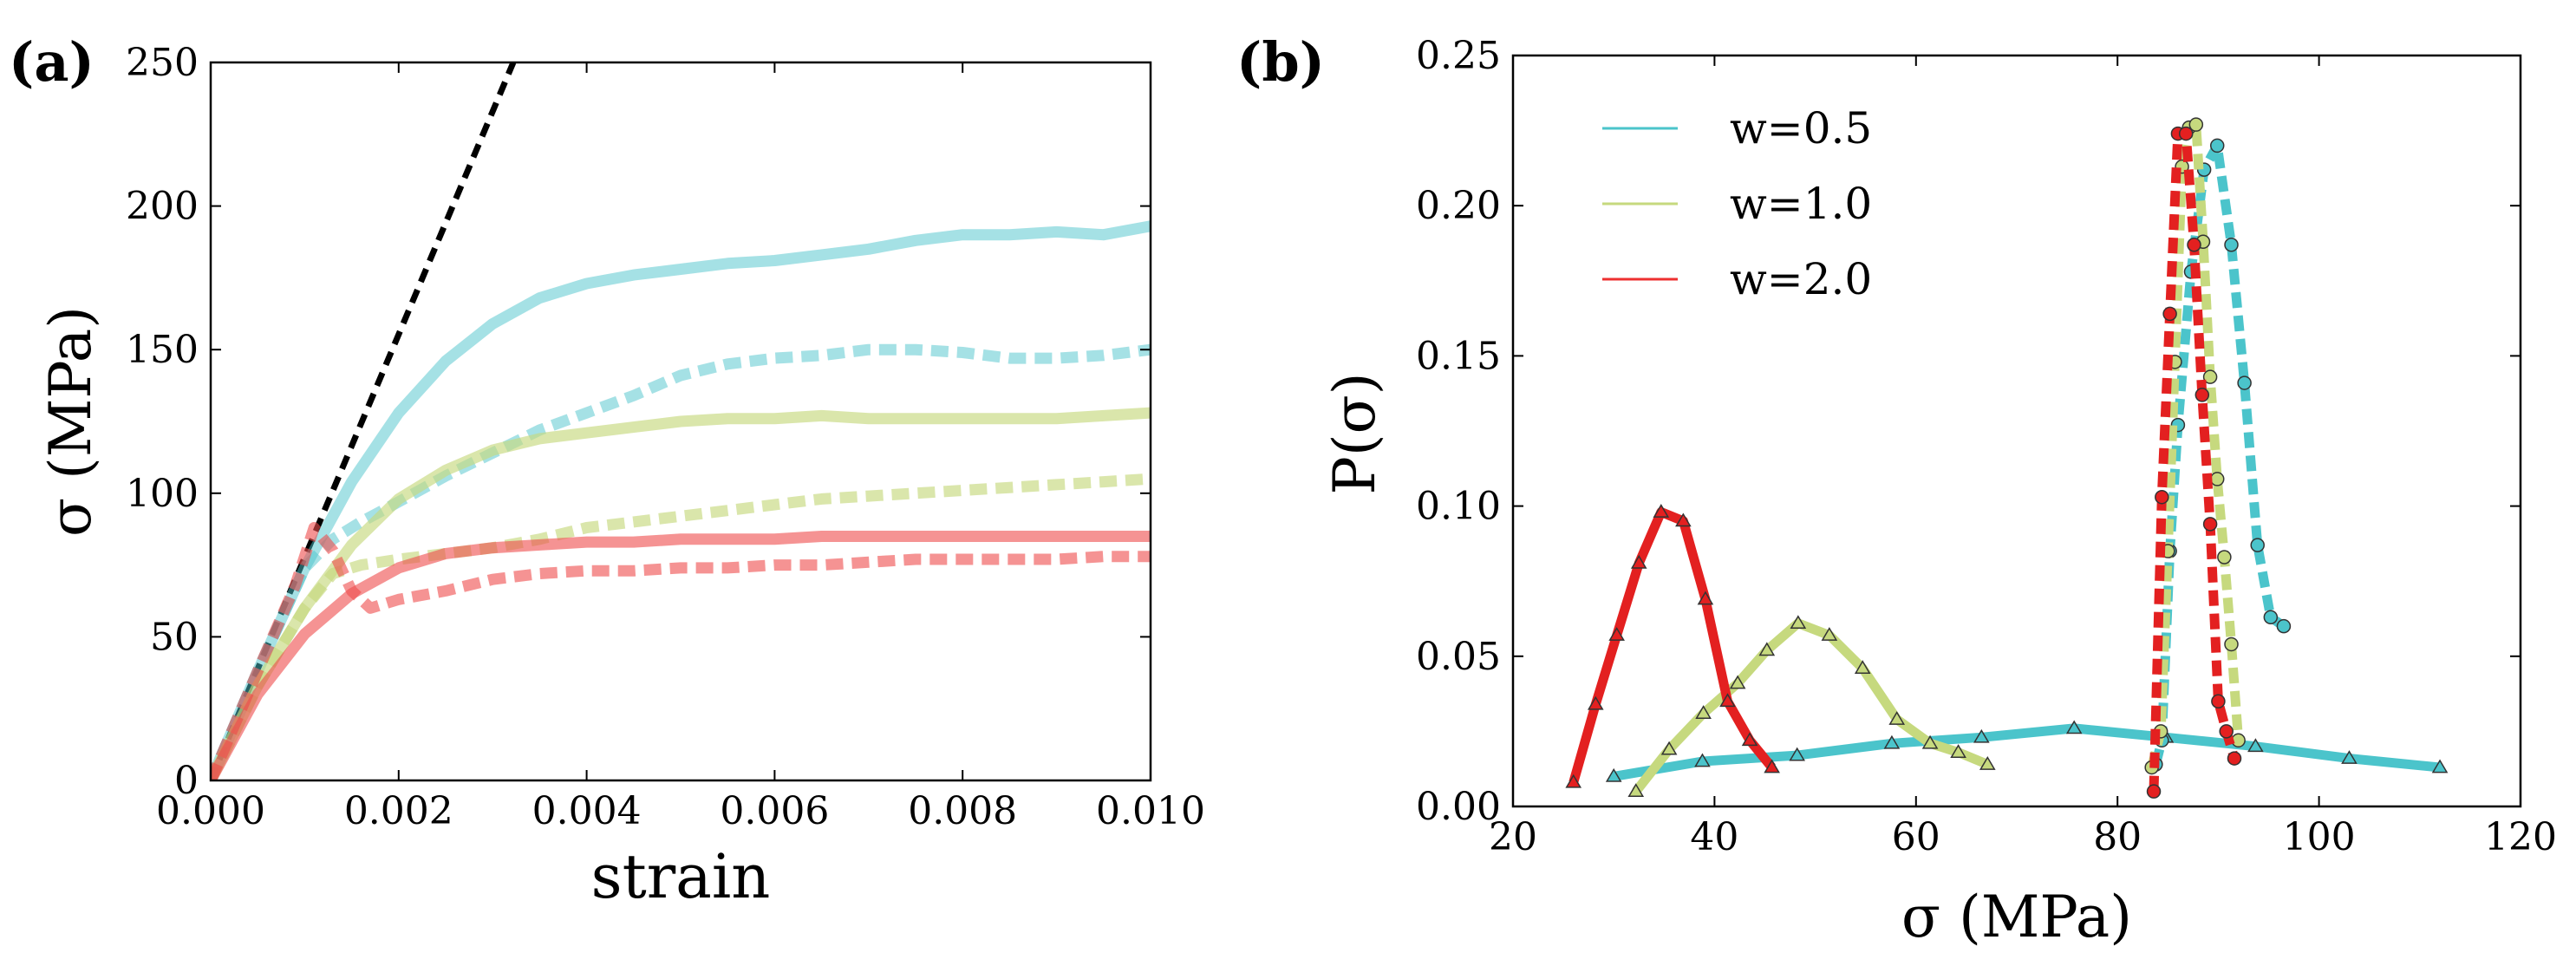 This screenshot has width=2576, height=953. What do you see at coordinates (2320, 837) in the screenshot?
I see `x-tick-label: 100` at bounding box center [2320, 837].